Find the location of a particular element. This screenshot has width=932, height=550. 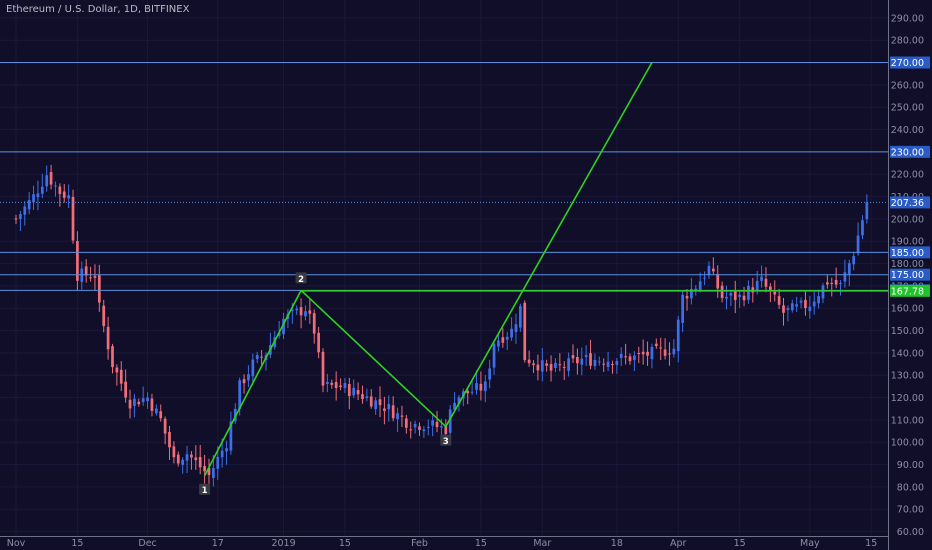

y-tick-label: 290.00 is located at coordinates (907, 18).